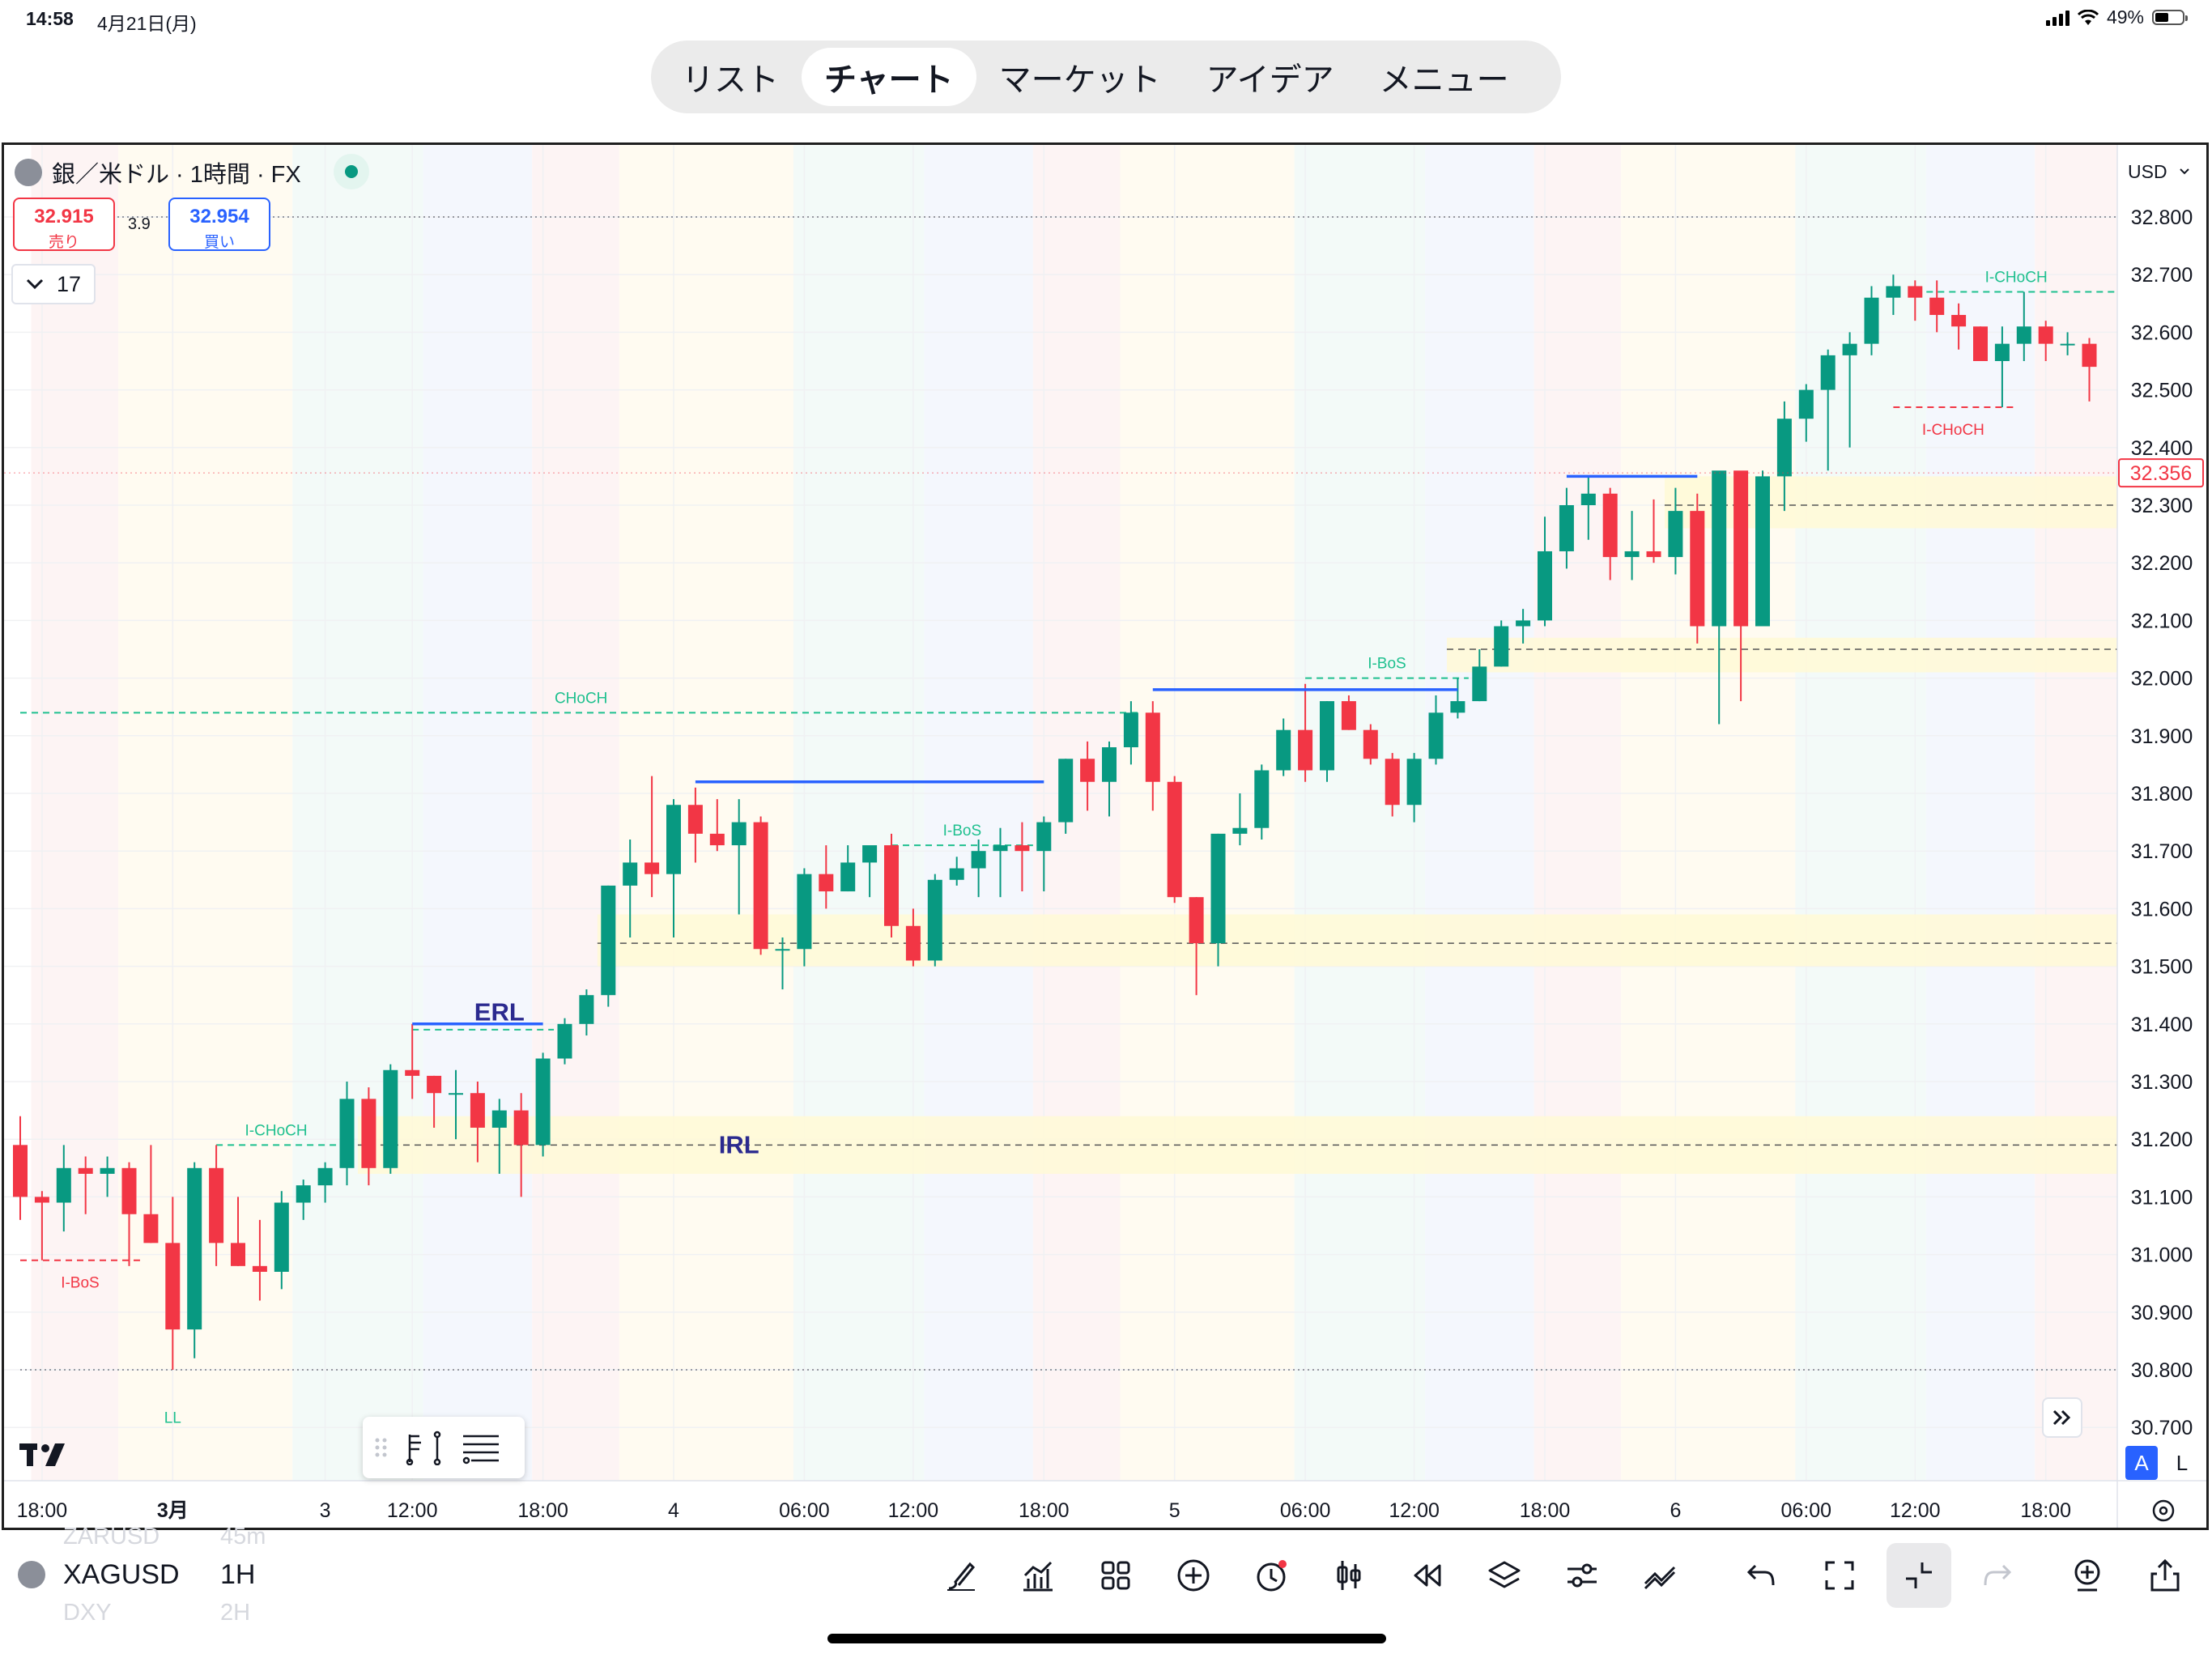 Image resolution: width=2212 pixels, height=1658 pixels. What do you see at coordinates (177, 175) in the screenshot?
I see `symbol-title: 銀／米ドル · 1時間 · FX` at bounding box center [177, 175].